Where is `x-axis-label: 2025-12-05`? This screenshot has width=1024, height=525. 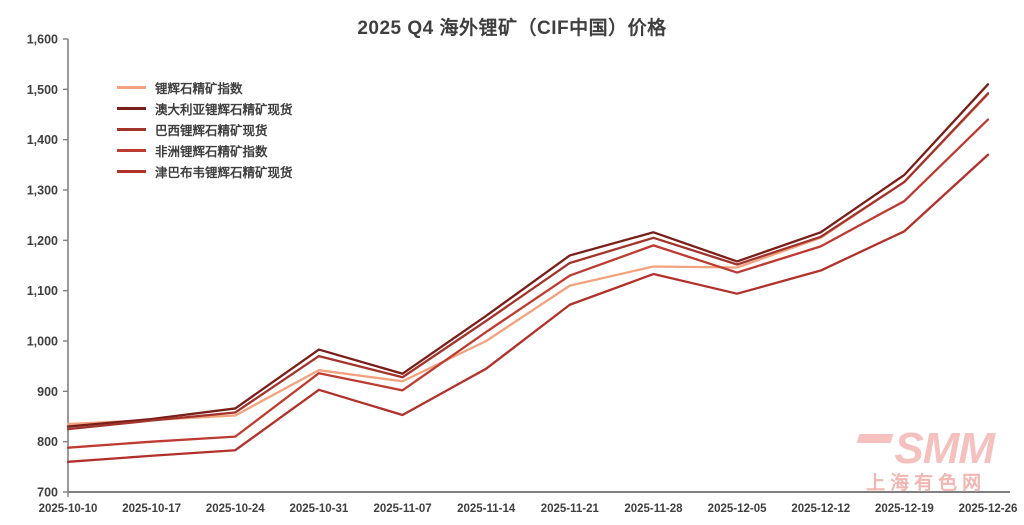
x-axis-label: 2025-12-05 is located at coordinates (737, 509).